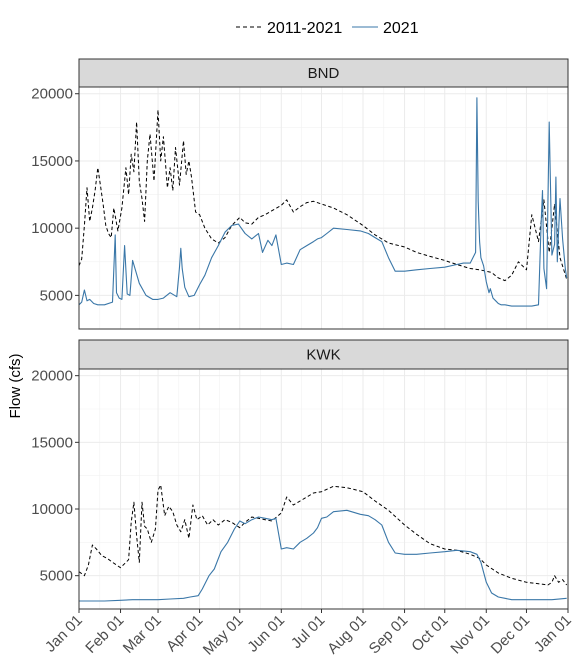  What do you see at coordinates (15, 386) in the screenshot?
I see `y-axis-title: Flow (cfs)` at bounding box center [15, 386].